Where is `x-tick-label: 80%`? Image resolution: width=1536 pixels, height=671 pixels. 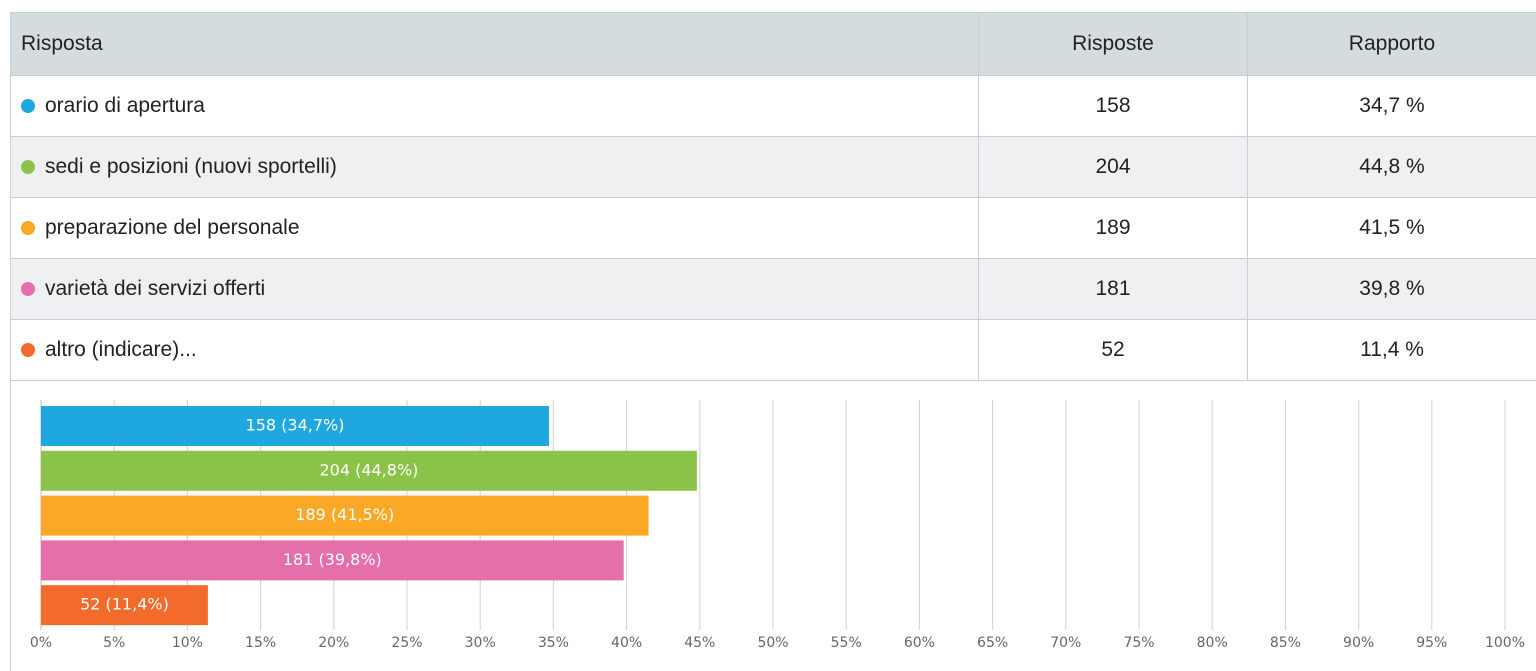 x-tick-label: 80% is located at coordinates (1212, 643).